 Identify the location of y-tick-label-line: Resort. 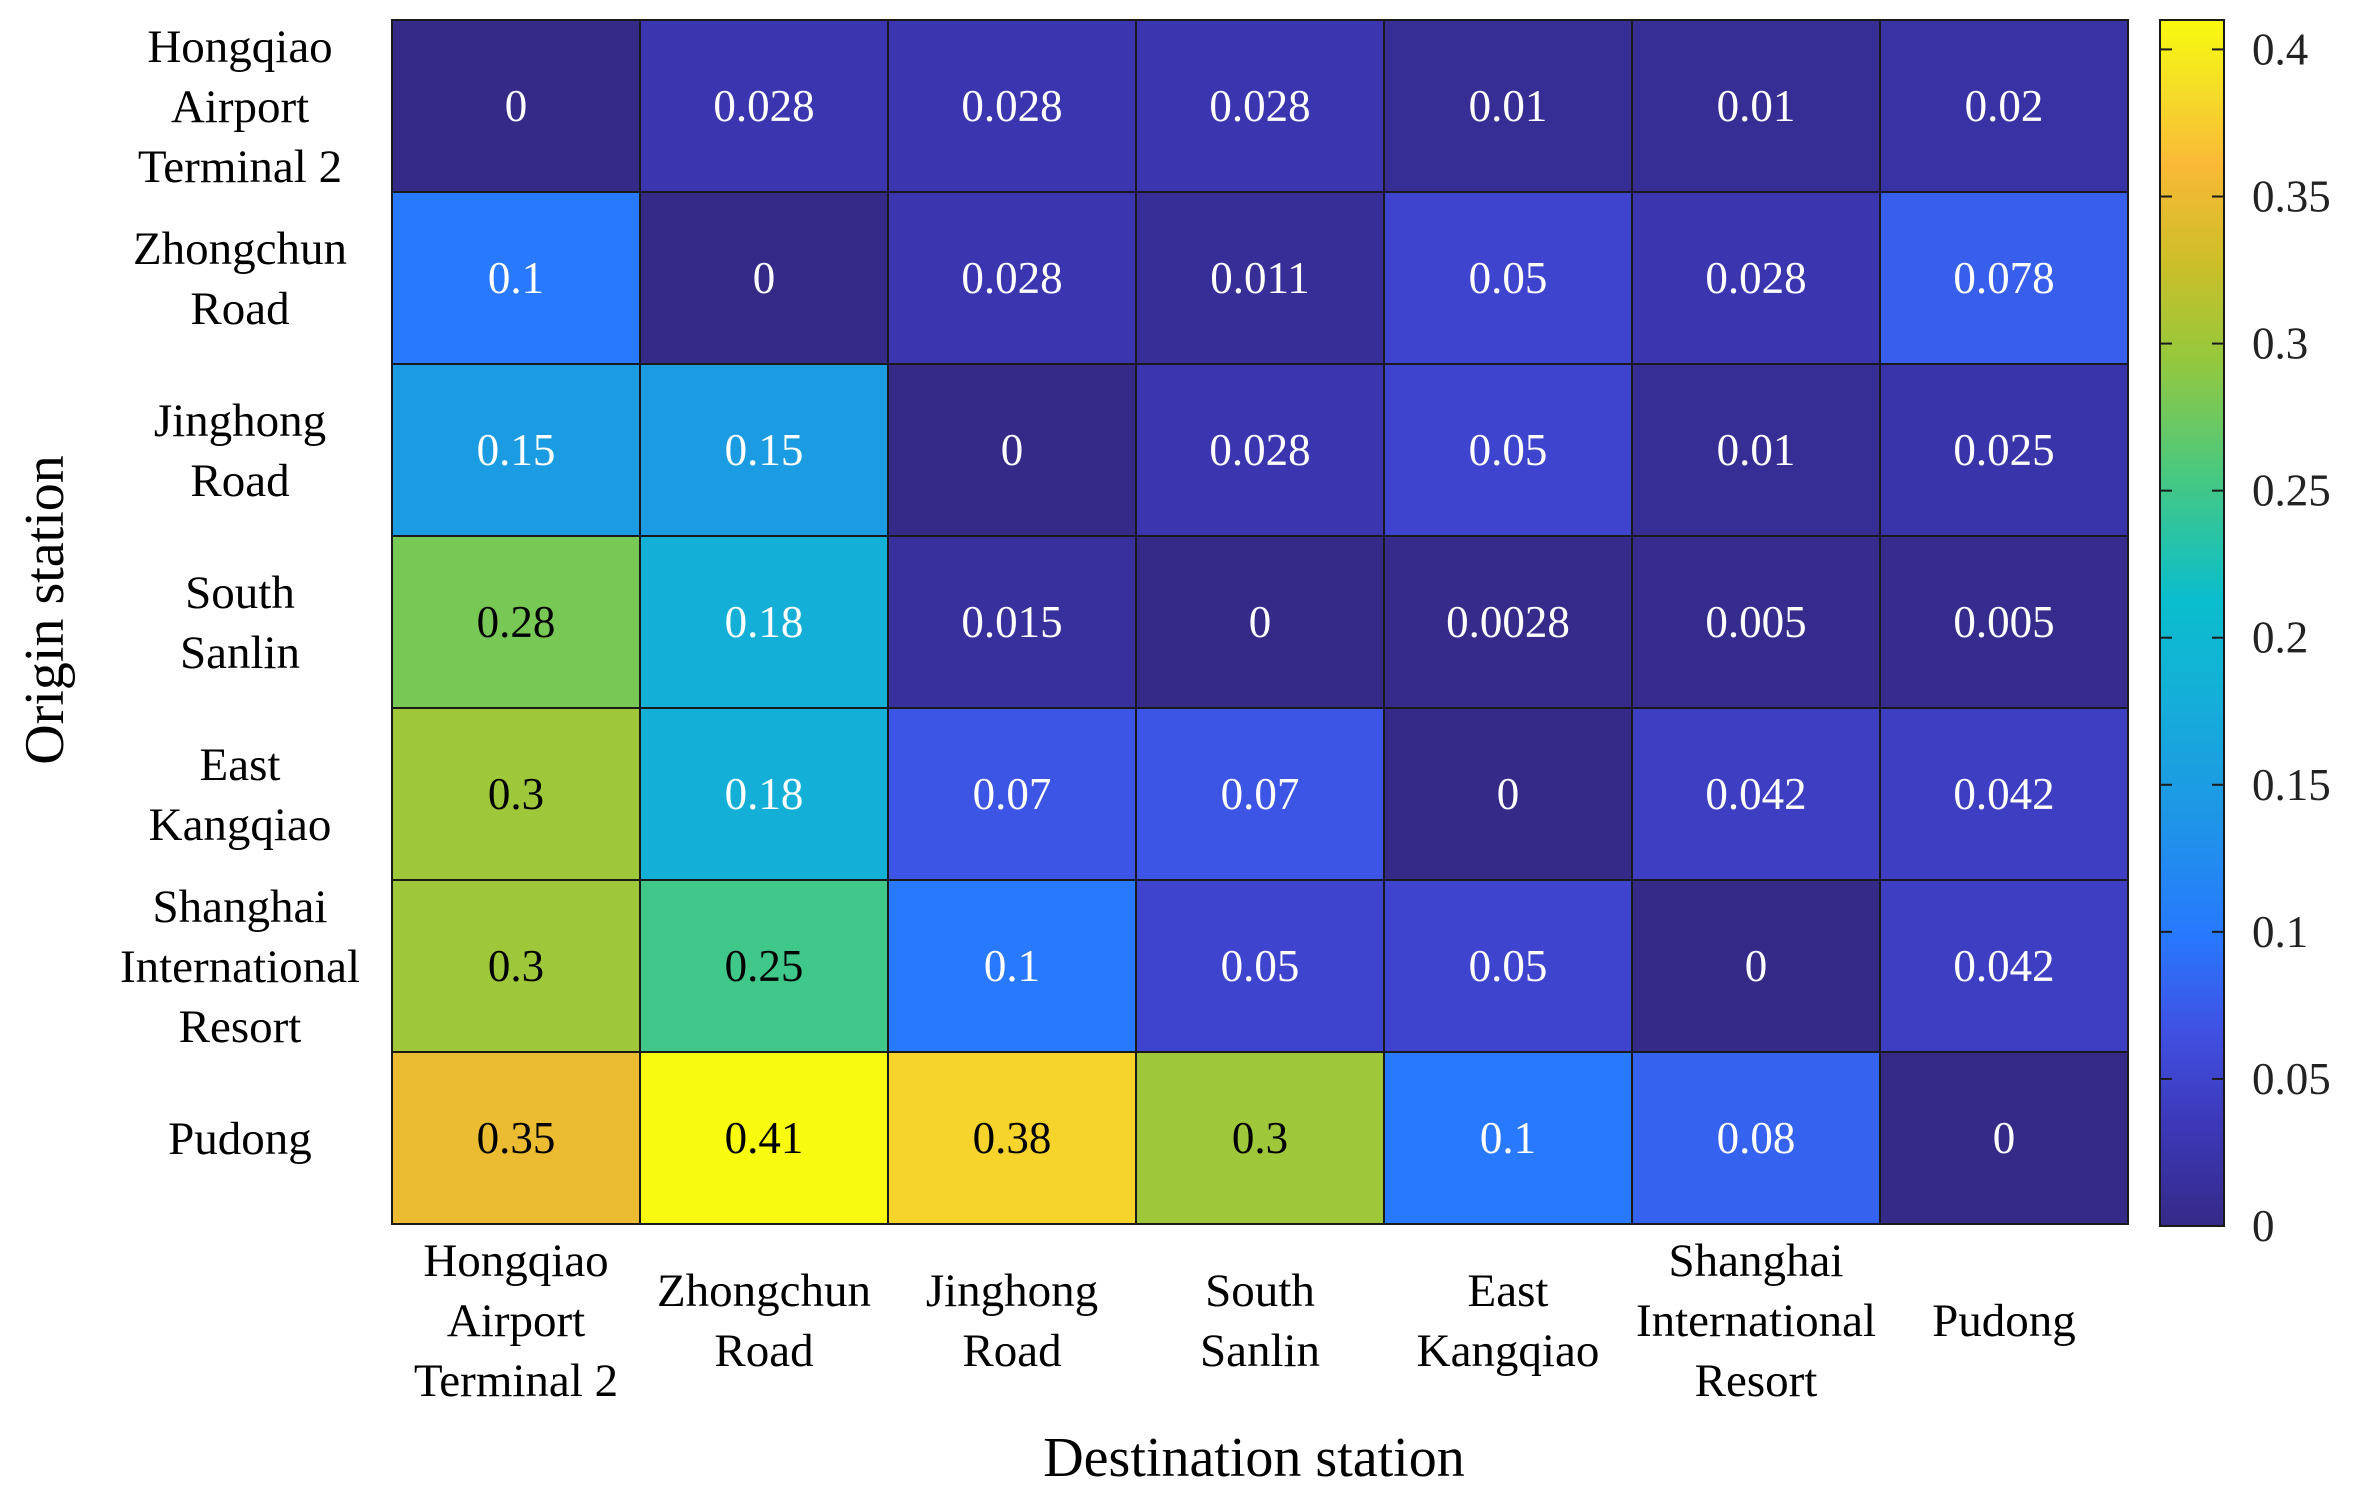
(240, 1027).